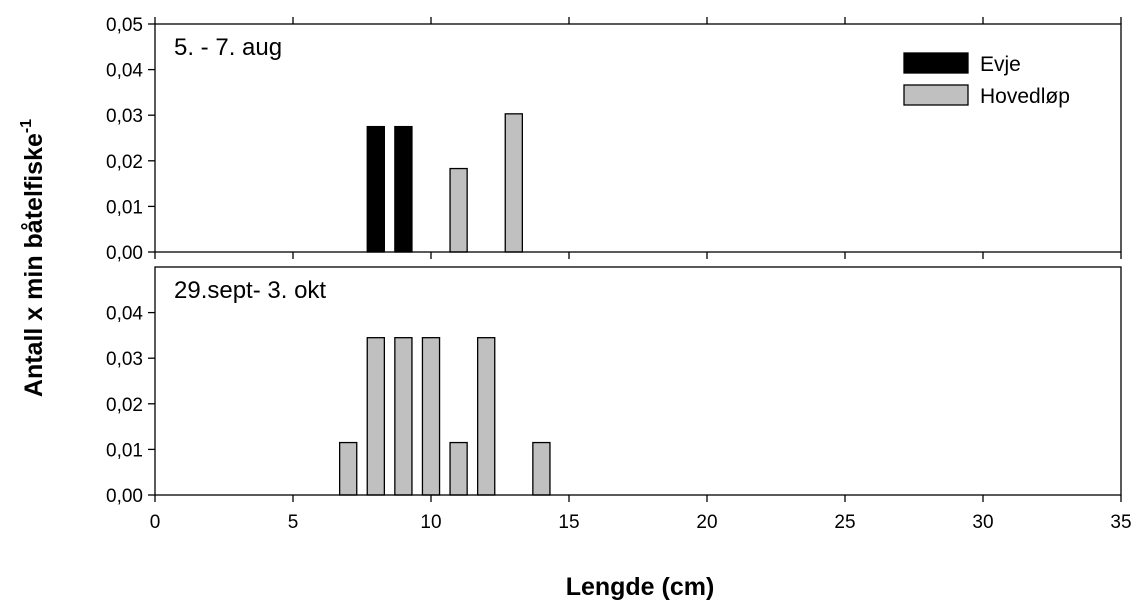 The image size is (1139, 606). What do you see at coordinates (844, 522) in the screenshot?
I see `x-tick-label: 25` at bounding box center [844, 522].